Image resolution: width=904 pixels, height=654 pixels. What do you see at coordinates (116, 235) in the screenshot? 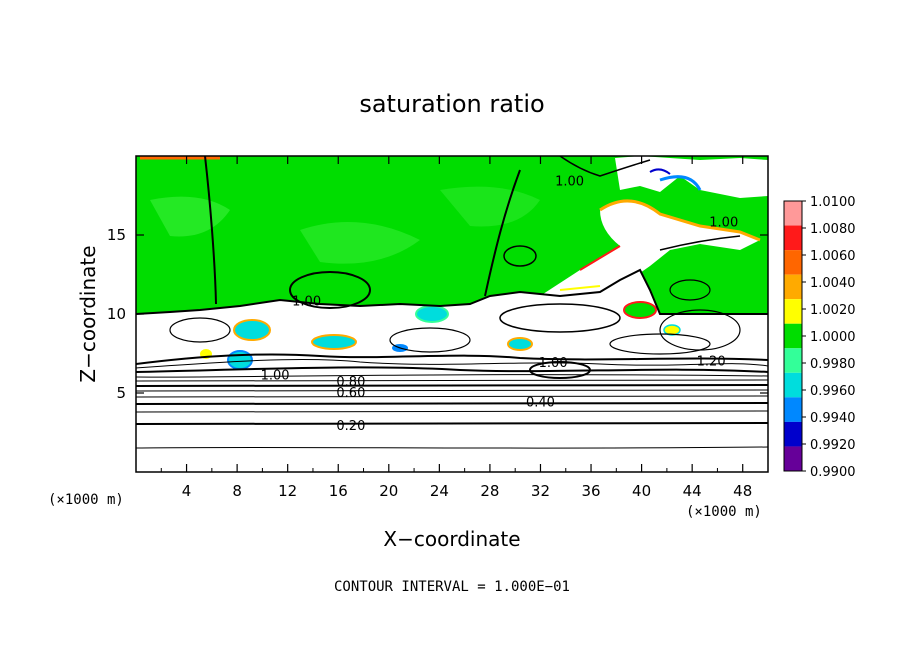
I see `y-tick-label: 15` at bounding box center [116, 235].